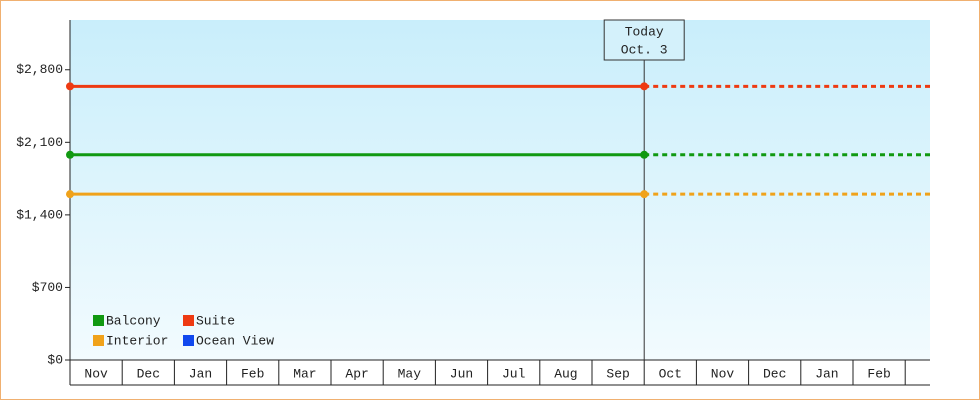 This screenshot has width=980, height=400. Describe the element at coordinates (461, 373) in the screenshot. I see `x-tick-label: Jun` at that location.